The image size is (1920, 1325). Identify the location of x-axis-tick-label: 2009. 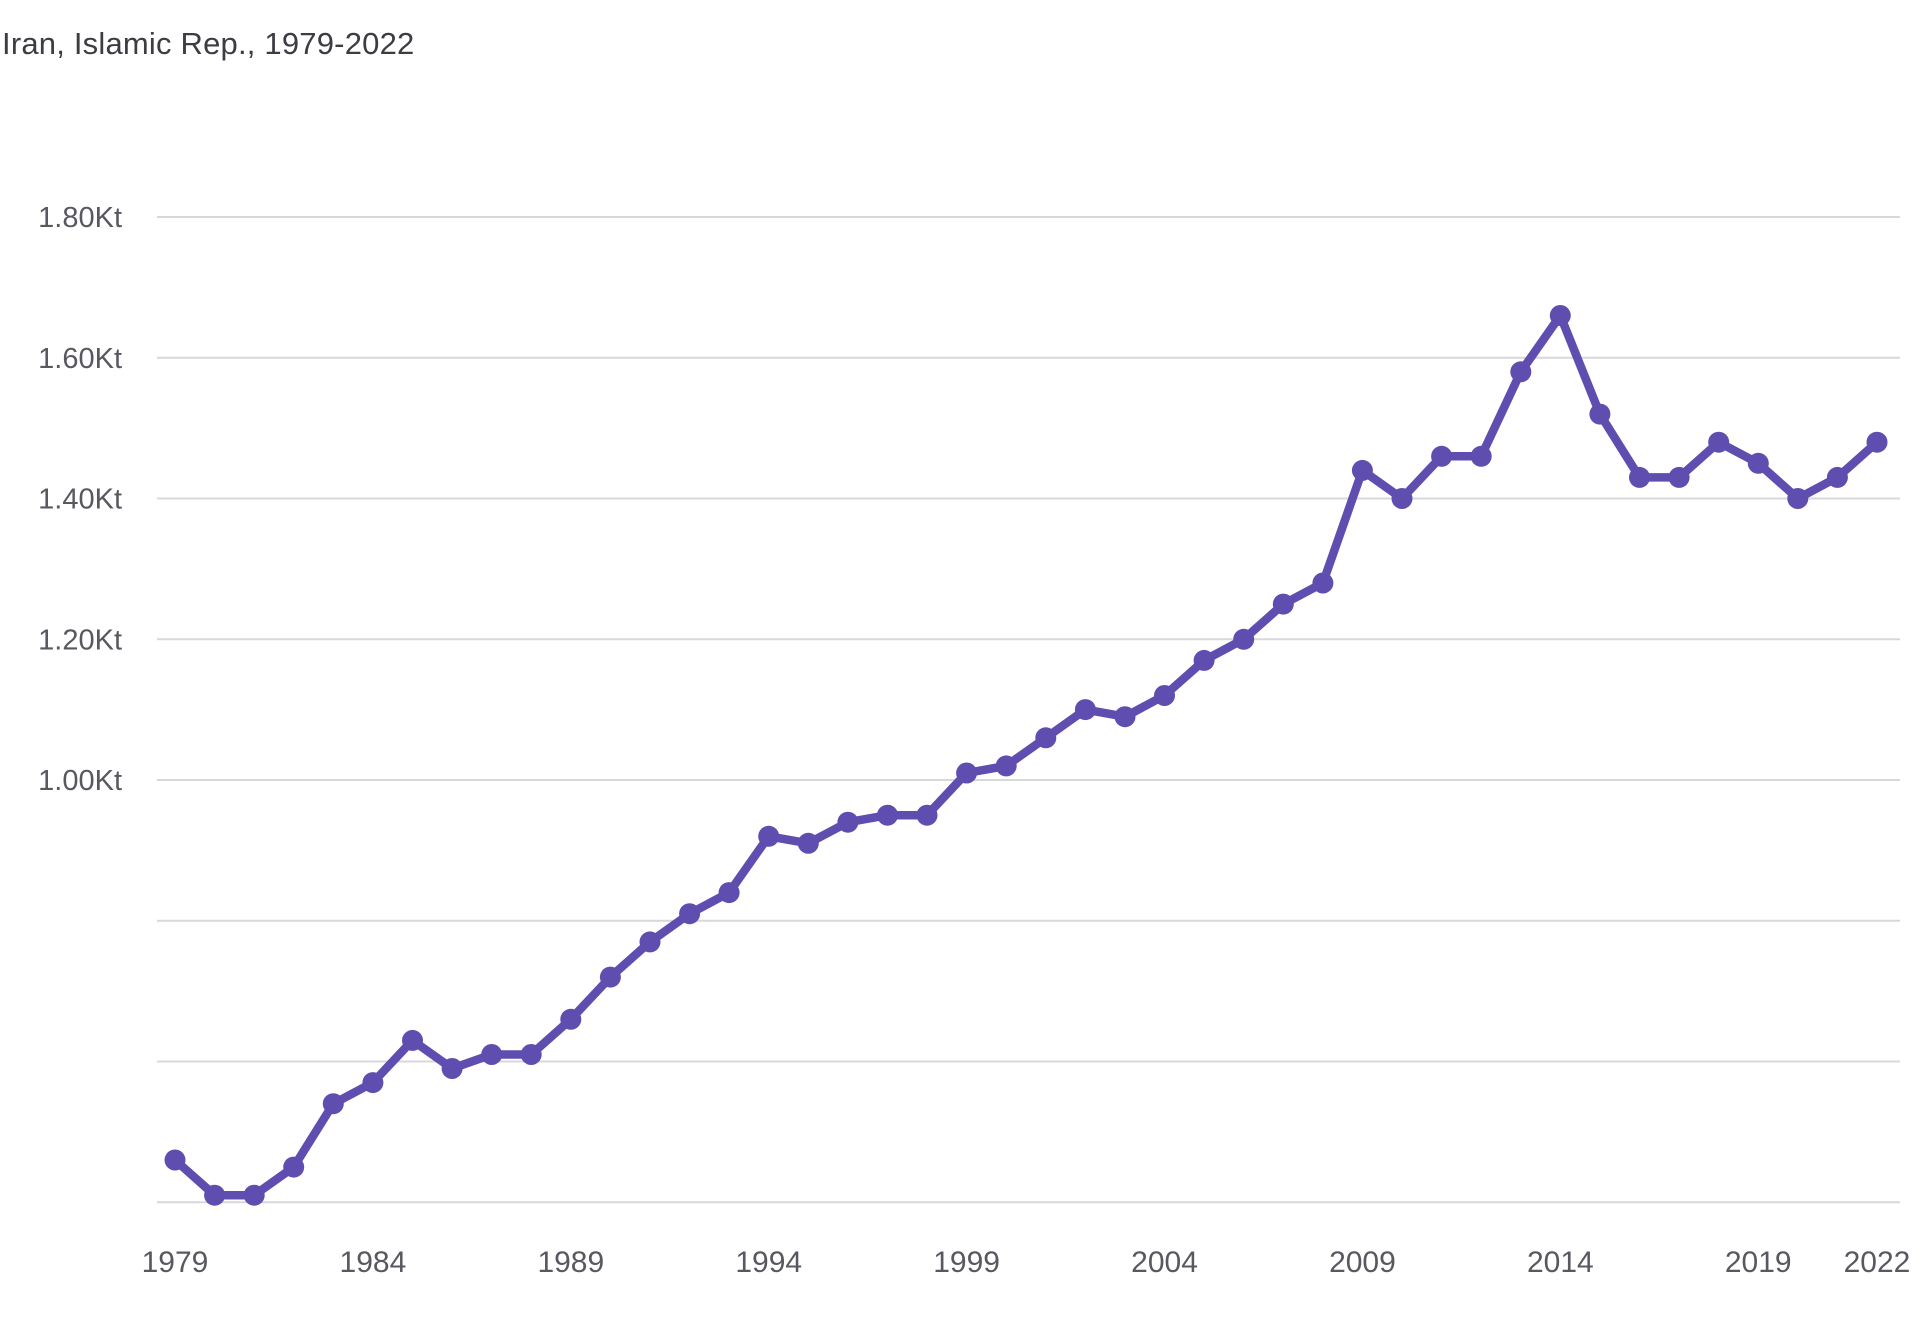
(1362, 1262).